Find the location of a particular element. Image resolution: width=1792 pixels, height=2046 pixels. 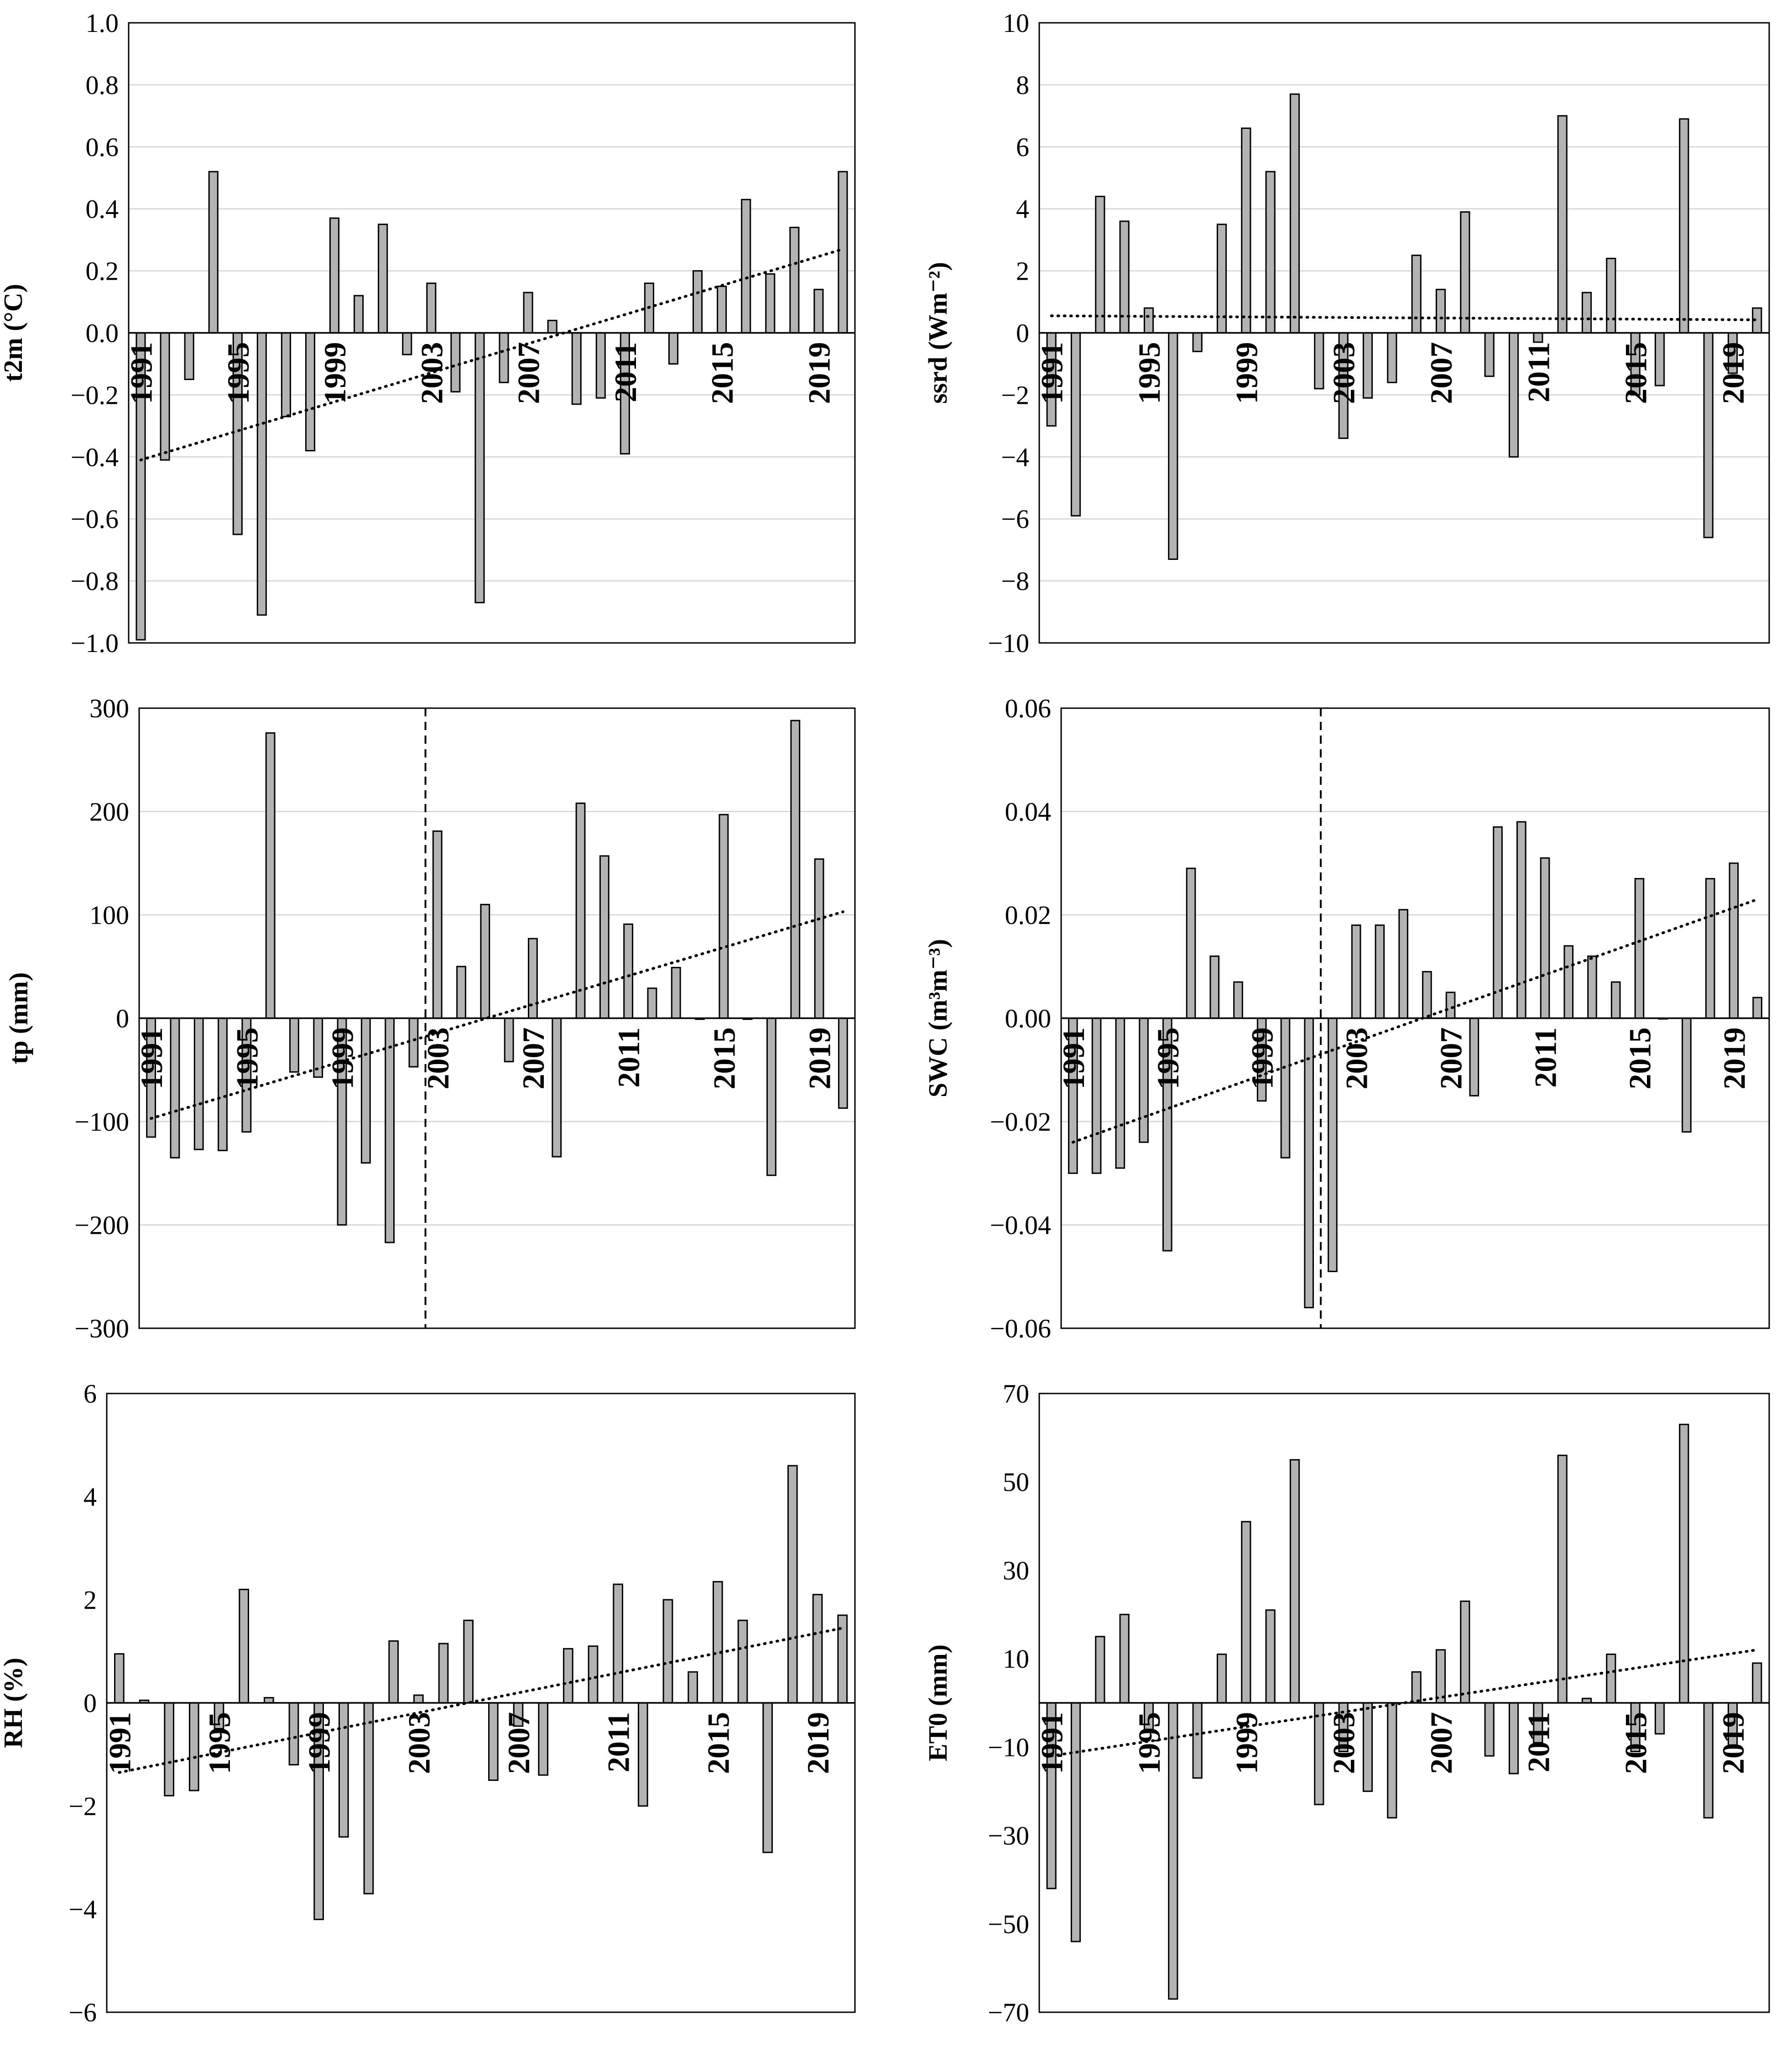

bar-ssrd-2002 is located at coordinates (1319, 361).